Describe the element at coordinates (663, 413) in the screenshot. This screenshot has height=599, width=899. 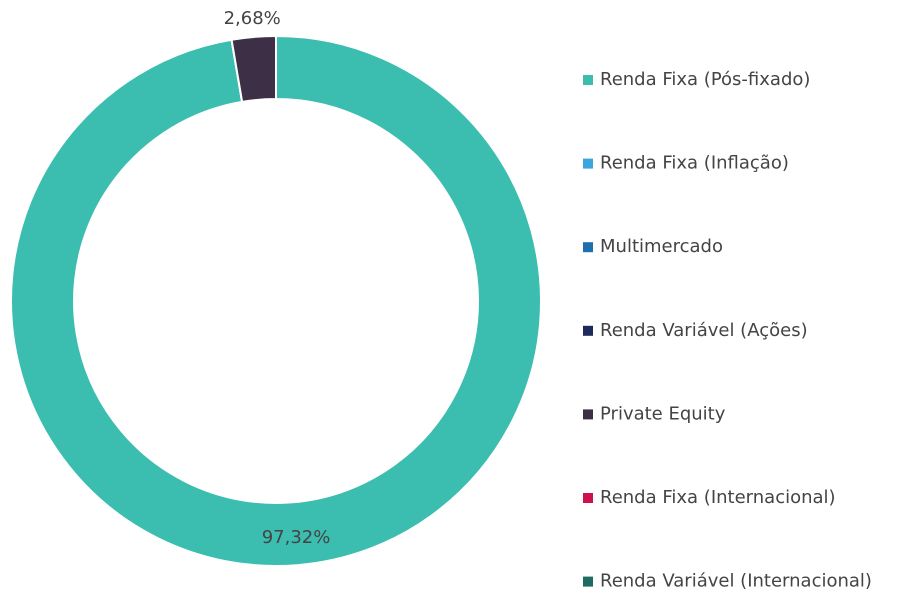
I see `legend-label: Private Equity` at that location.